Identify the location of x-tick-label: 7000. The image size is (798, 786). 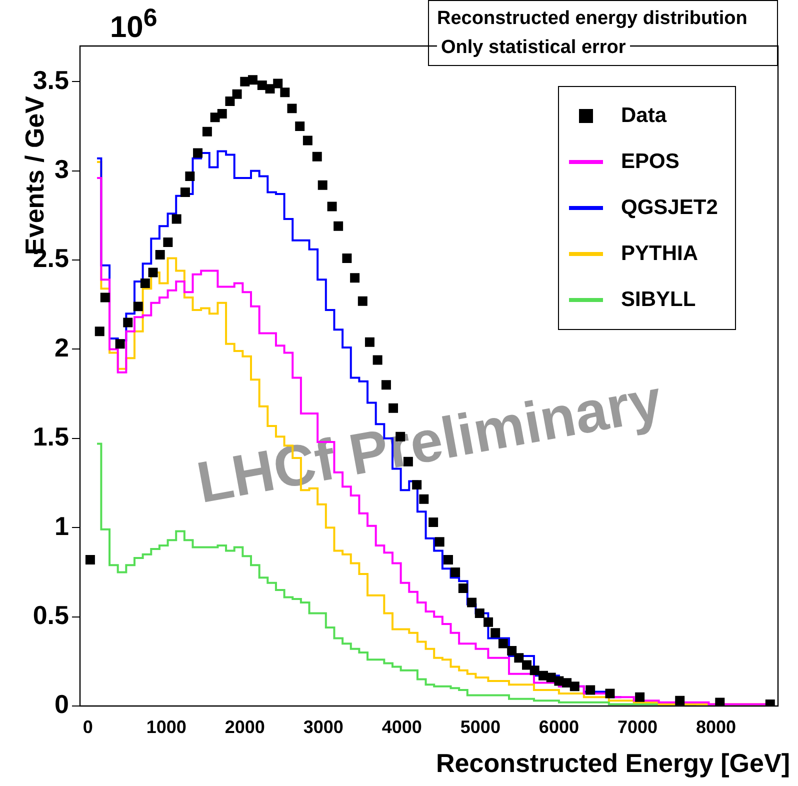
(637, 726).